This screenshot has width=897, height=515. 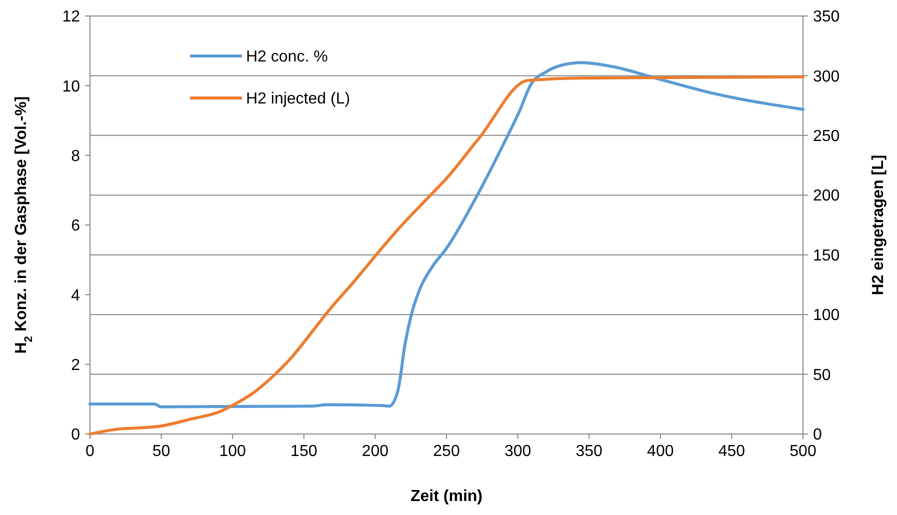 What do you see at coordinates (232, 451) in the screenshot?
I see `x-tick-label: 100` at bounding box center [232, 451].